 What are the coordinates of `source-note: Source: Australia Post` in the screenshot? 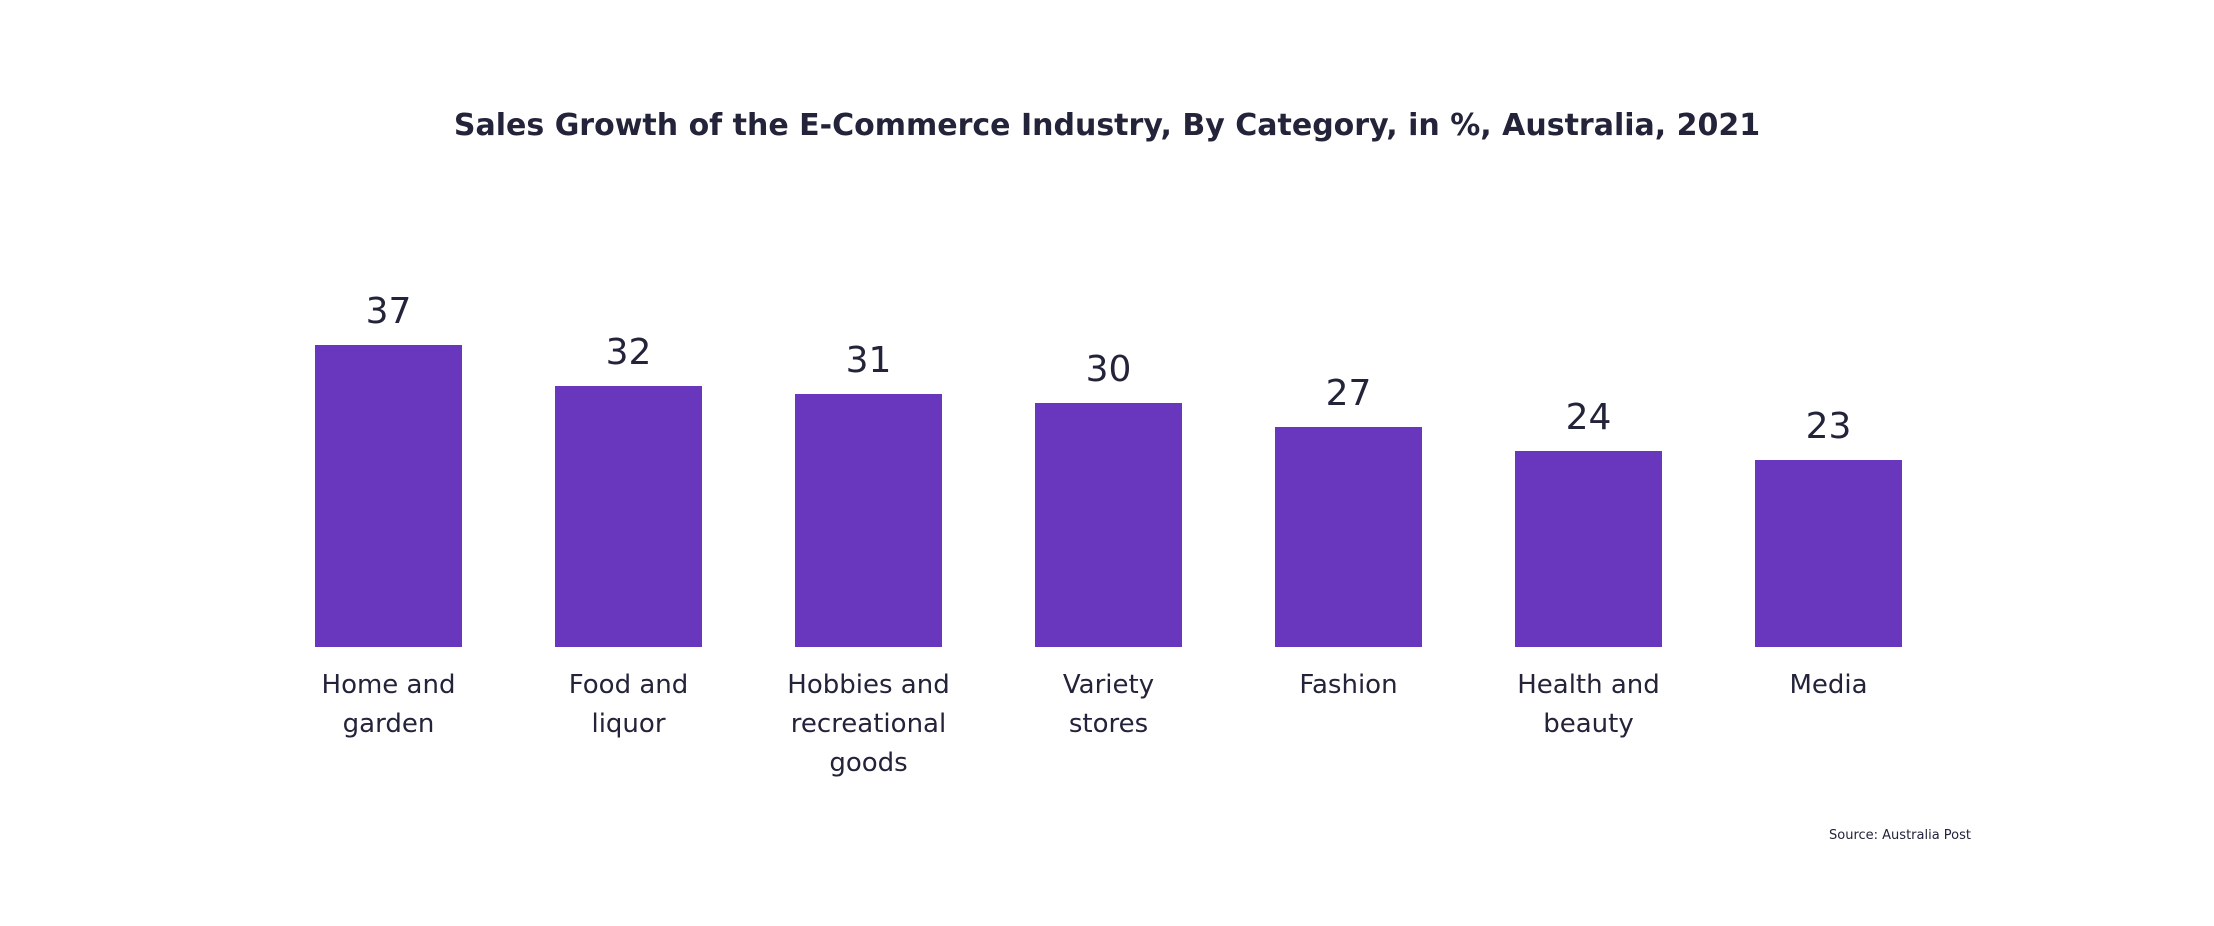 It's located at (1900, 835).